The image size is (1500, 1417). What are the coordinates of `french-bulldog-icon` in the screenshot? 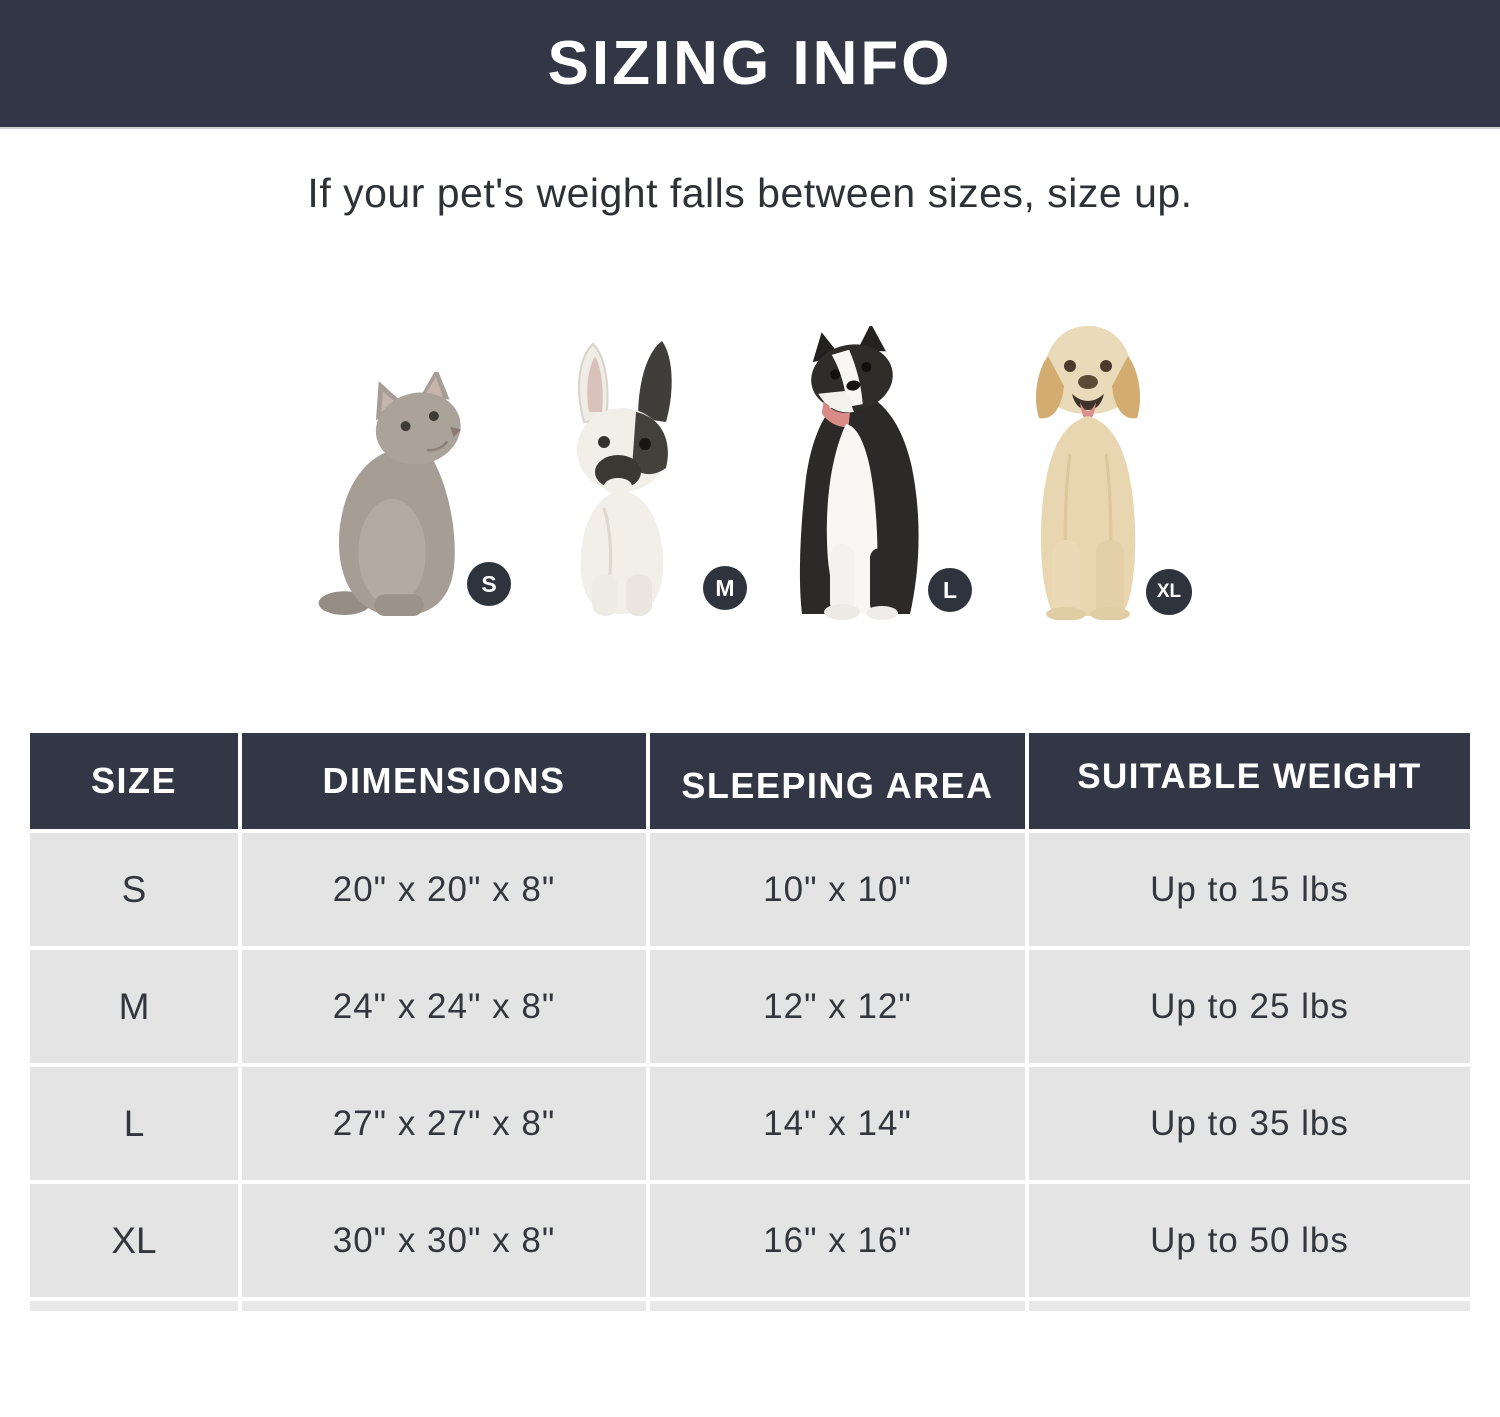 It's located at (624, 478).